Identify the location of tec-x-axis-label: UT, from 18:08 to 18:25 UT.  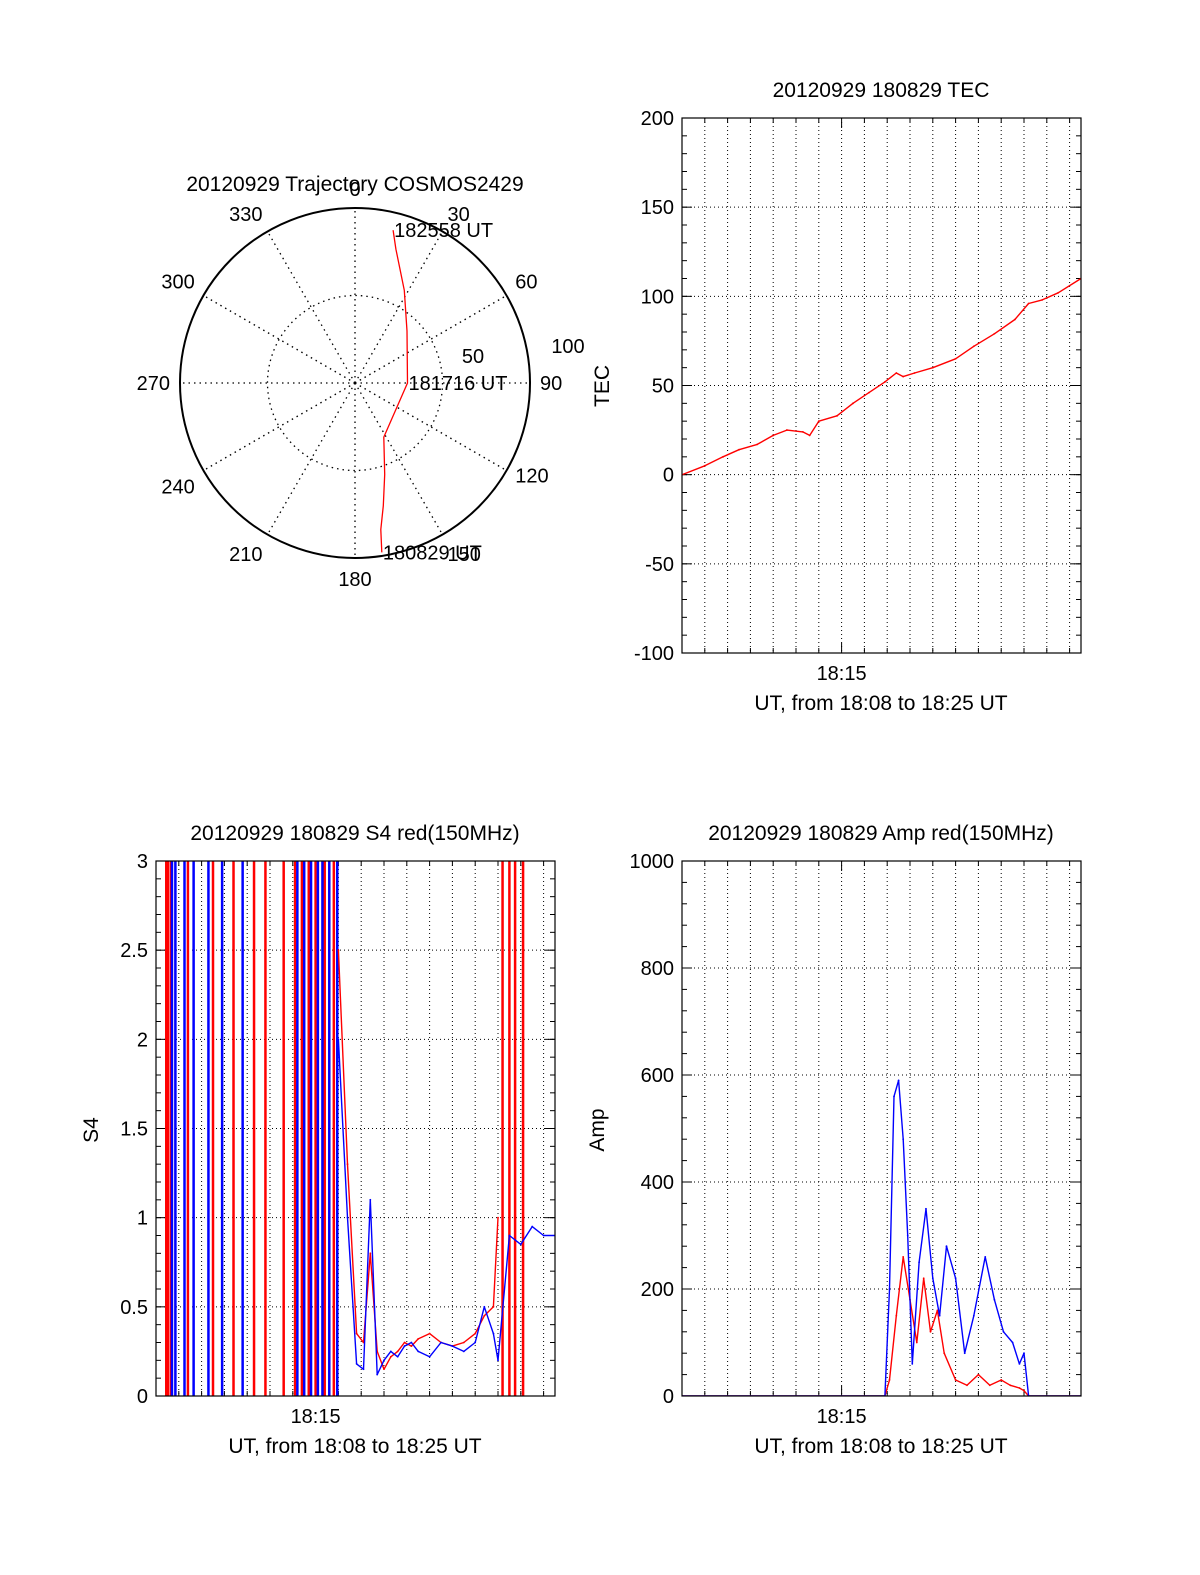
(880, 703).